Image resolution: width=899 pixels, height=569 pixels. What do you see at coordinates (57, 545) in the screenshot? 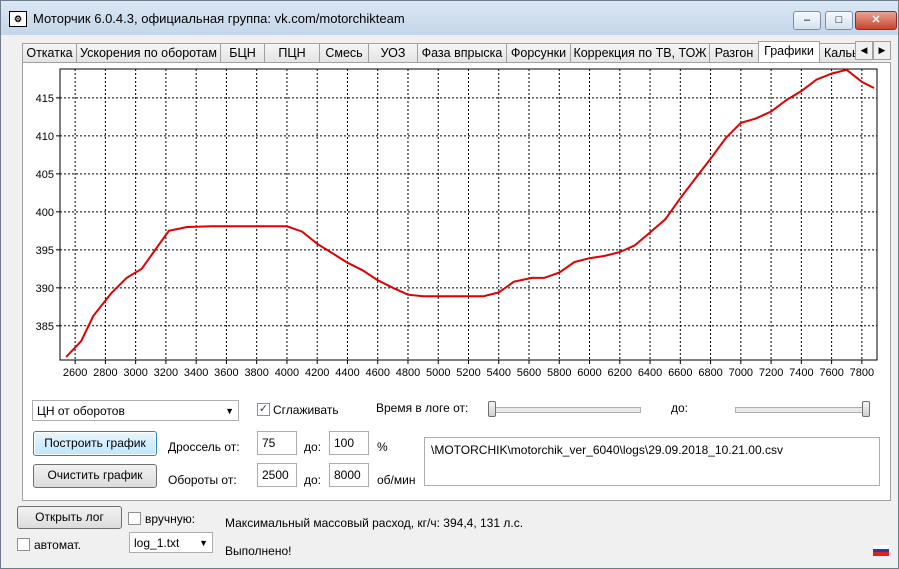
I see `auto-label: автомат.` at bounding box center [57, 545].